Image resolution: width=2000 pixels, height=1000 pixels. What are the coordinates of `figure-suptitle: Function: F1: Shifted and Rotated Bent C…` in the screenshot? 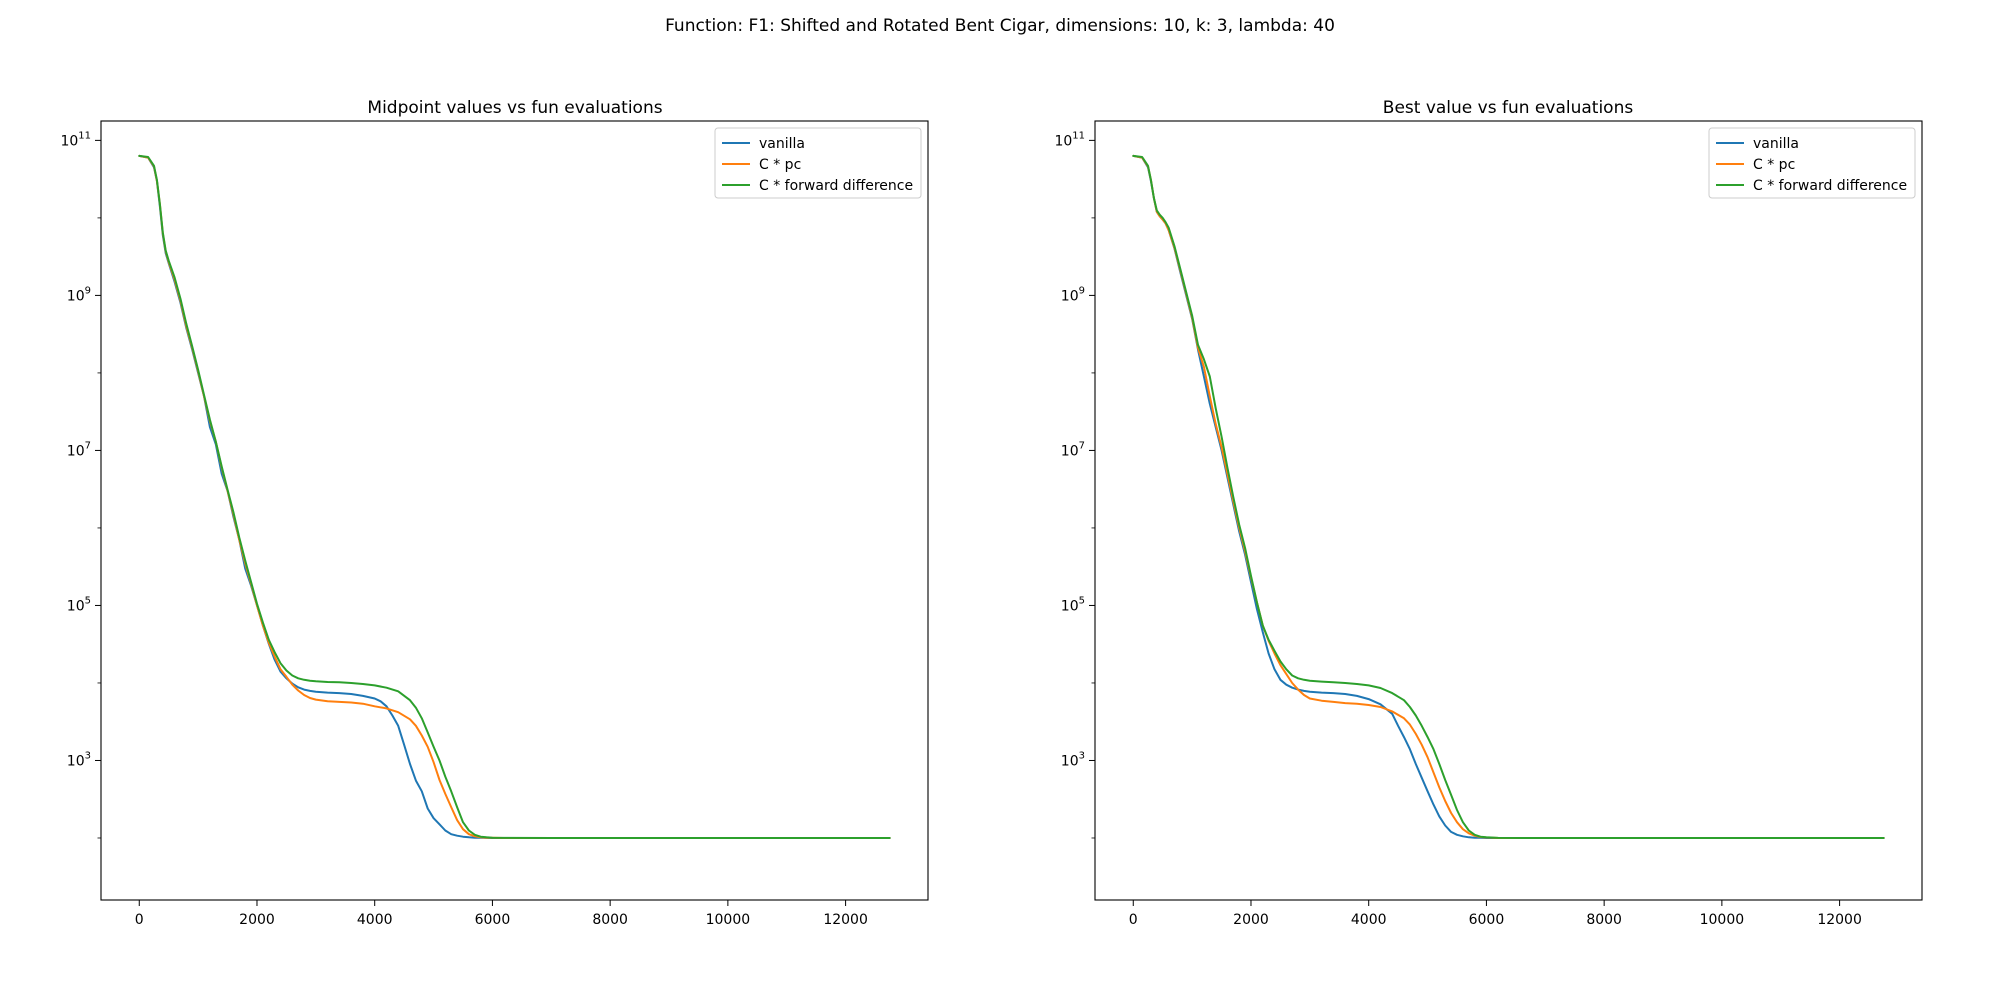 It's located at (1000, 26).